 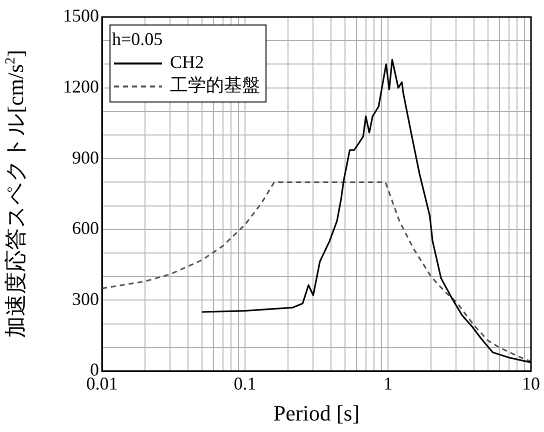 I want to click on y-tick-label: 1200, so click(x=81, y=86).